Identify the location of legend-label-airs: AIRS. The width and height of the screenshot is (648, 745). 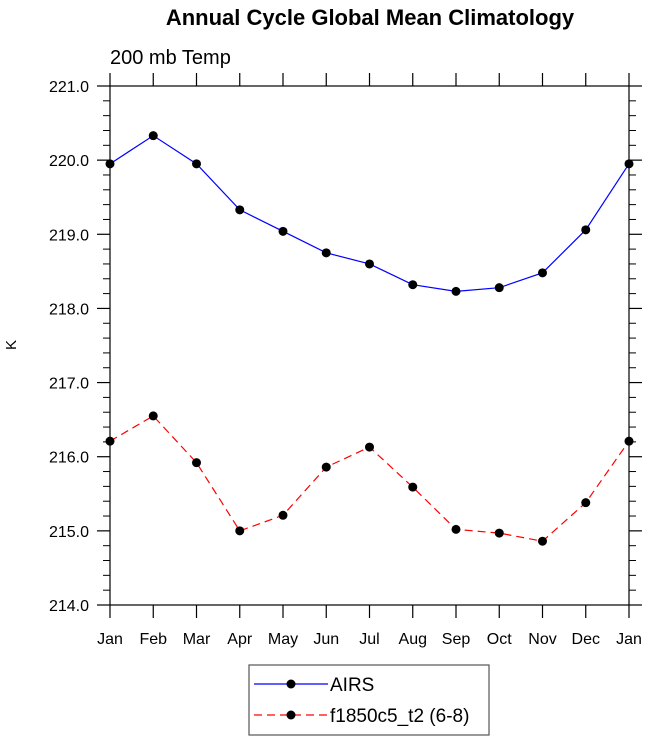
(352, 685).